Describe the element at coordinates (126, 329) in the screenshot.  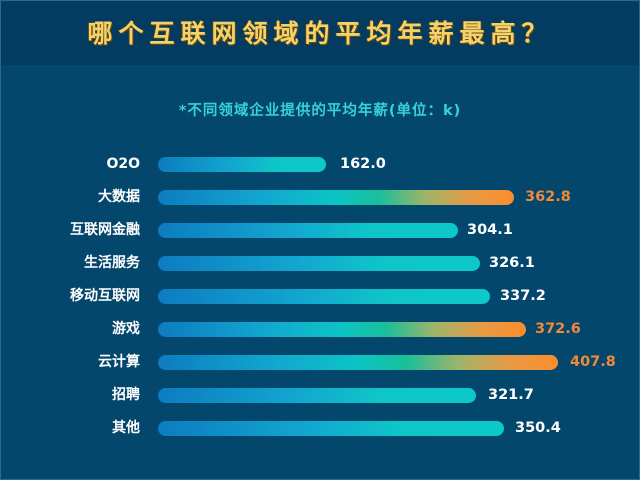
I see `category-label: 游戏` at that location.